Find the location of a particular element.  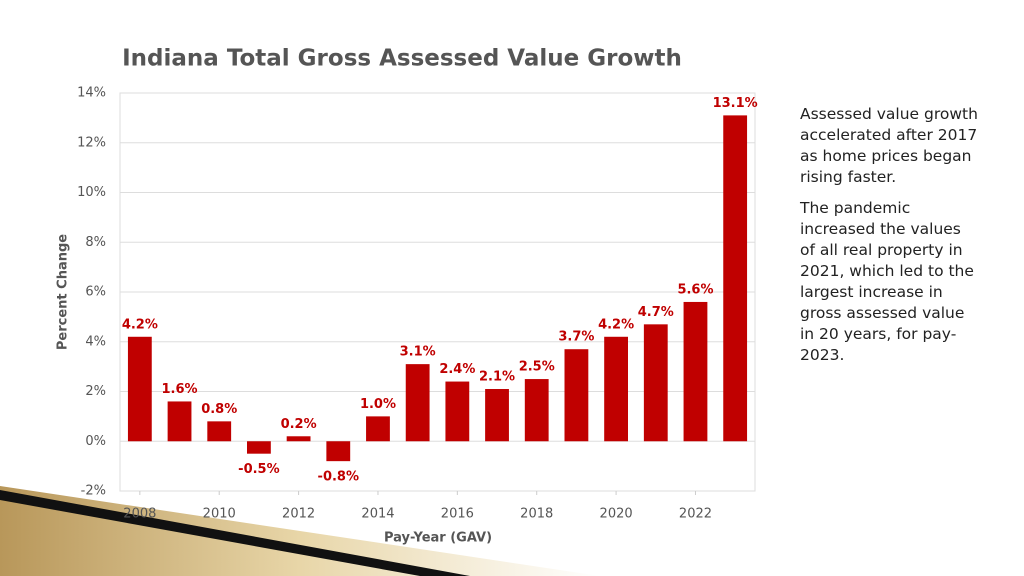

data-label: 2.4% is located at coordinates (457, 369).